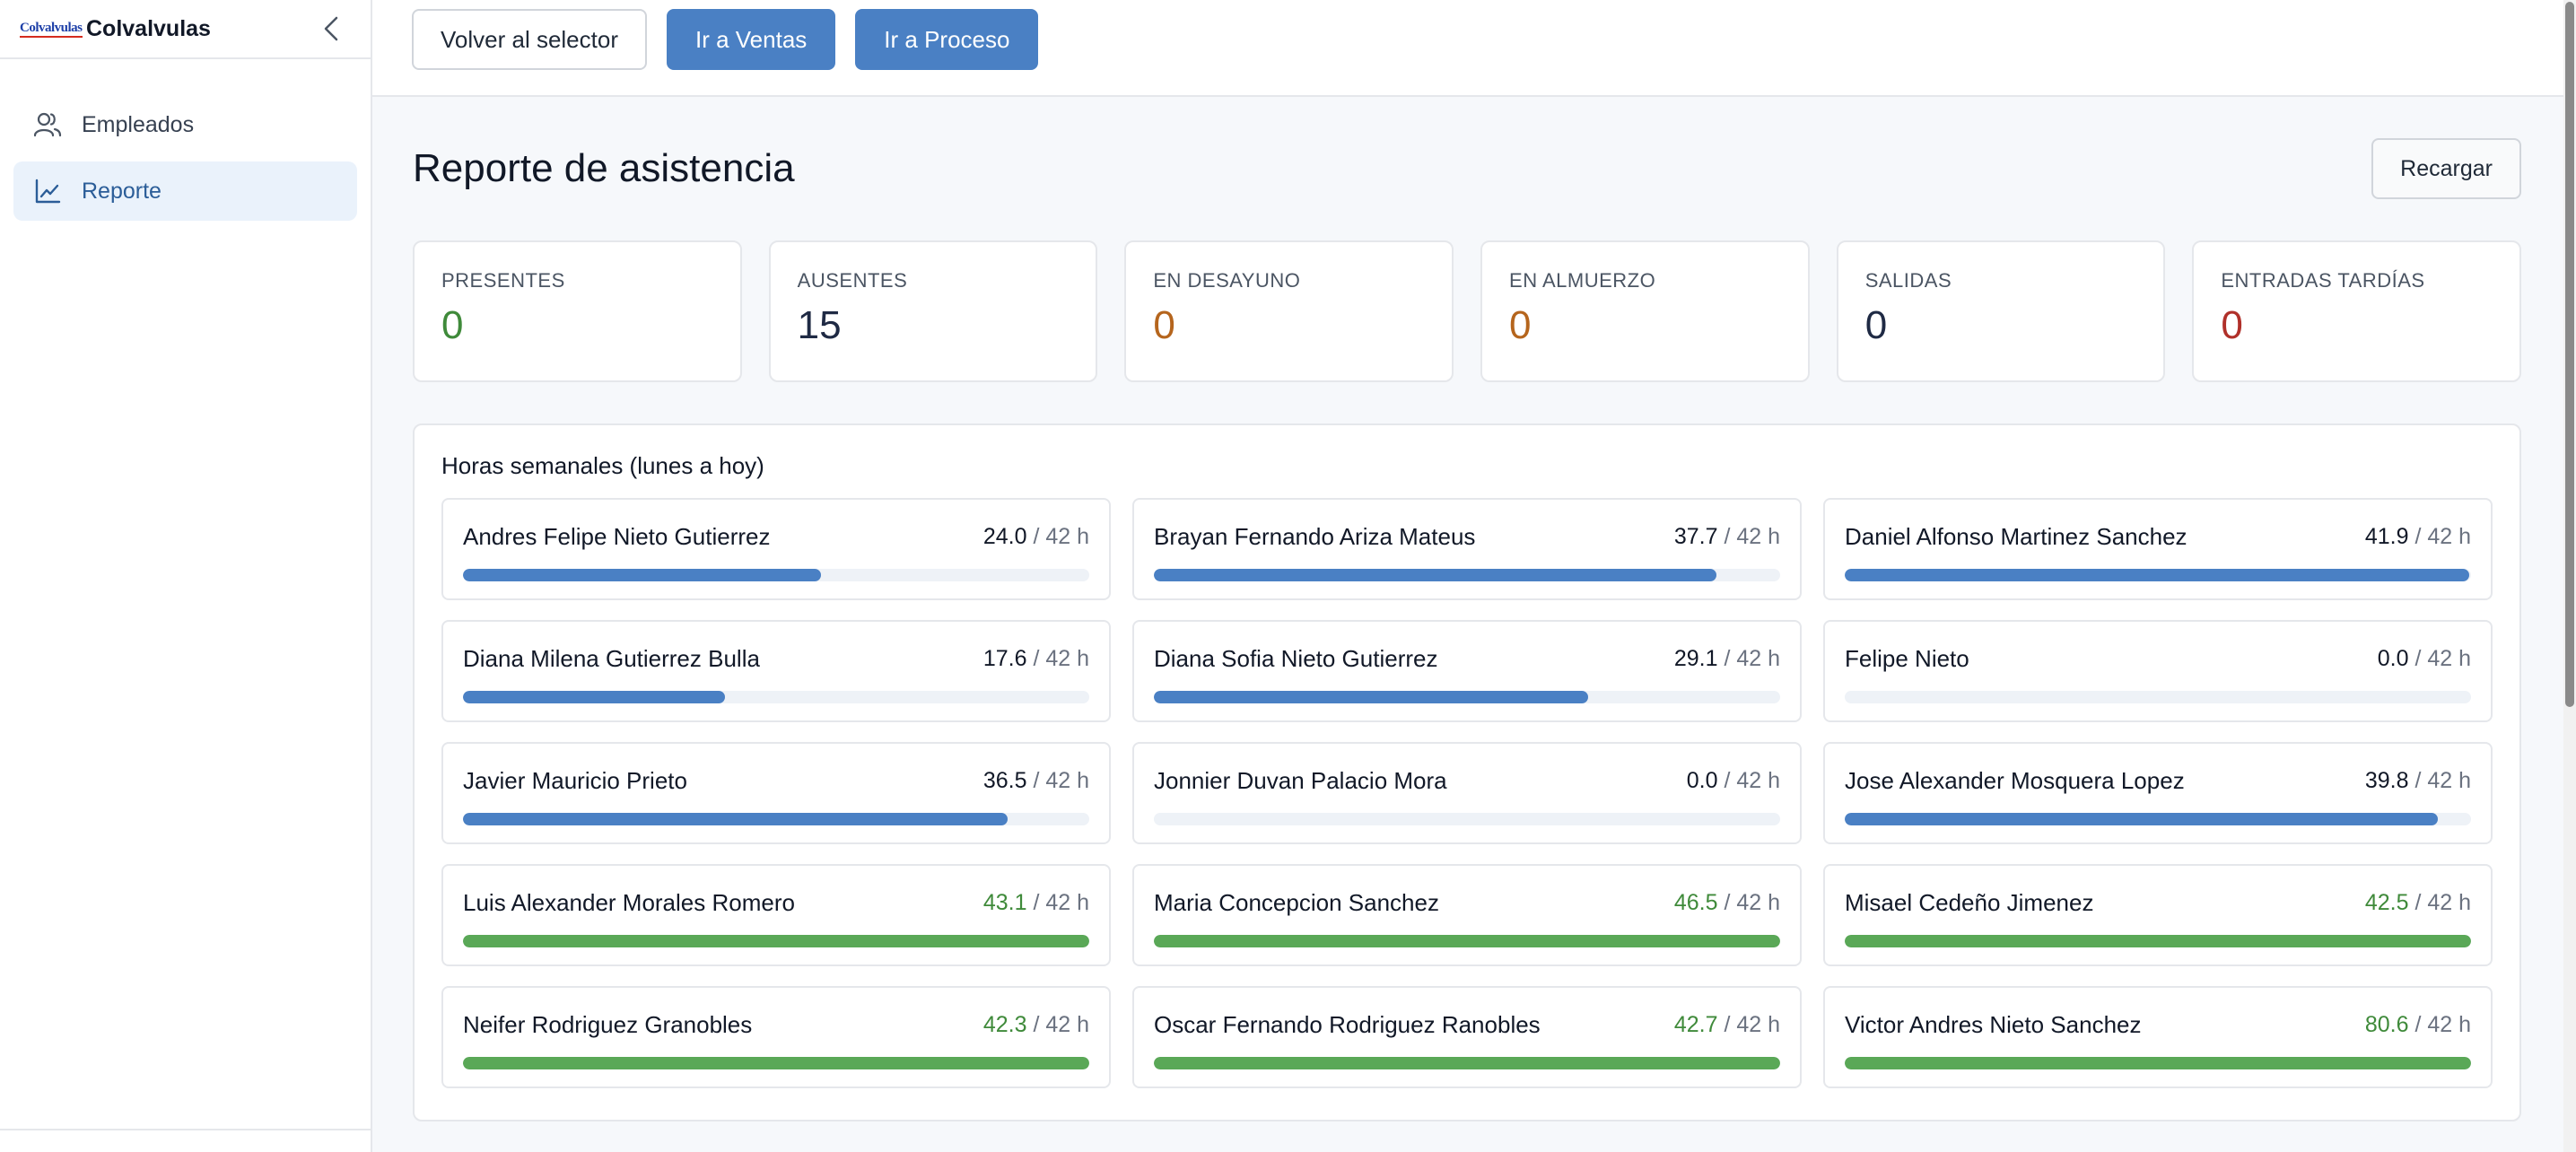  What do you see at coordinates (2001, 311) in the screenshot?
I see `stat-card: SALIDAS 0` at bounding box center [2001, 311].